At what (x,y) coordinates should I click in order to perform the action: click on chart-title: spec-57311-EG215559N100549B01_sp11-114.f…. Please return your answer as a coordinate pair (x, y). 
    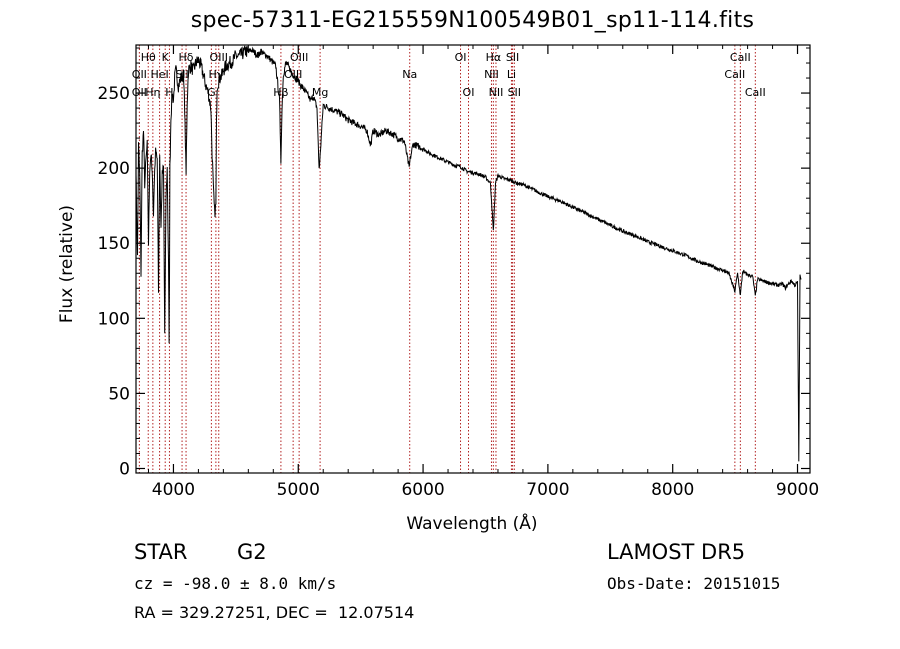
    Looking at the image, I should click on (472, 20).